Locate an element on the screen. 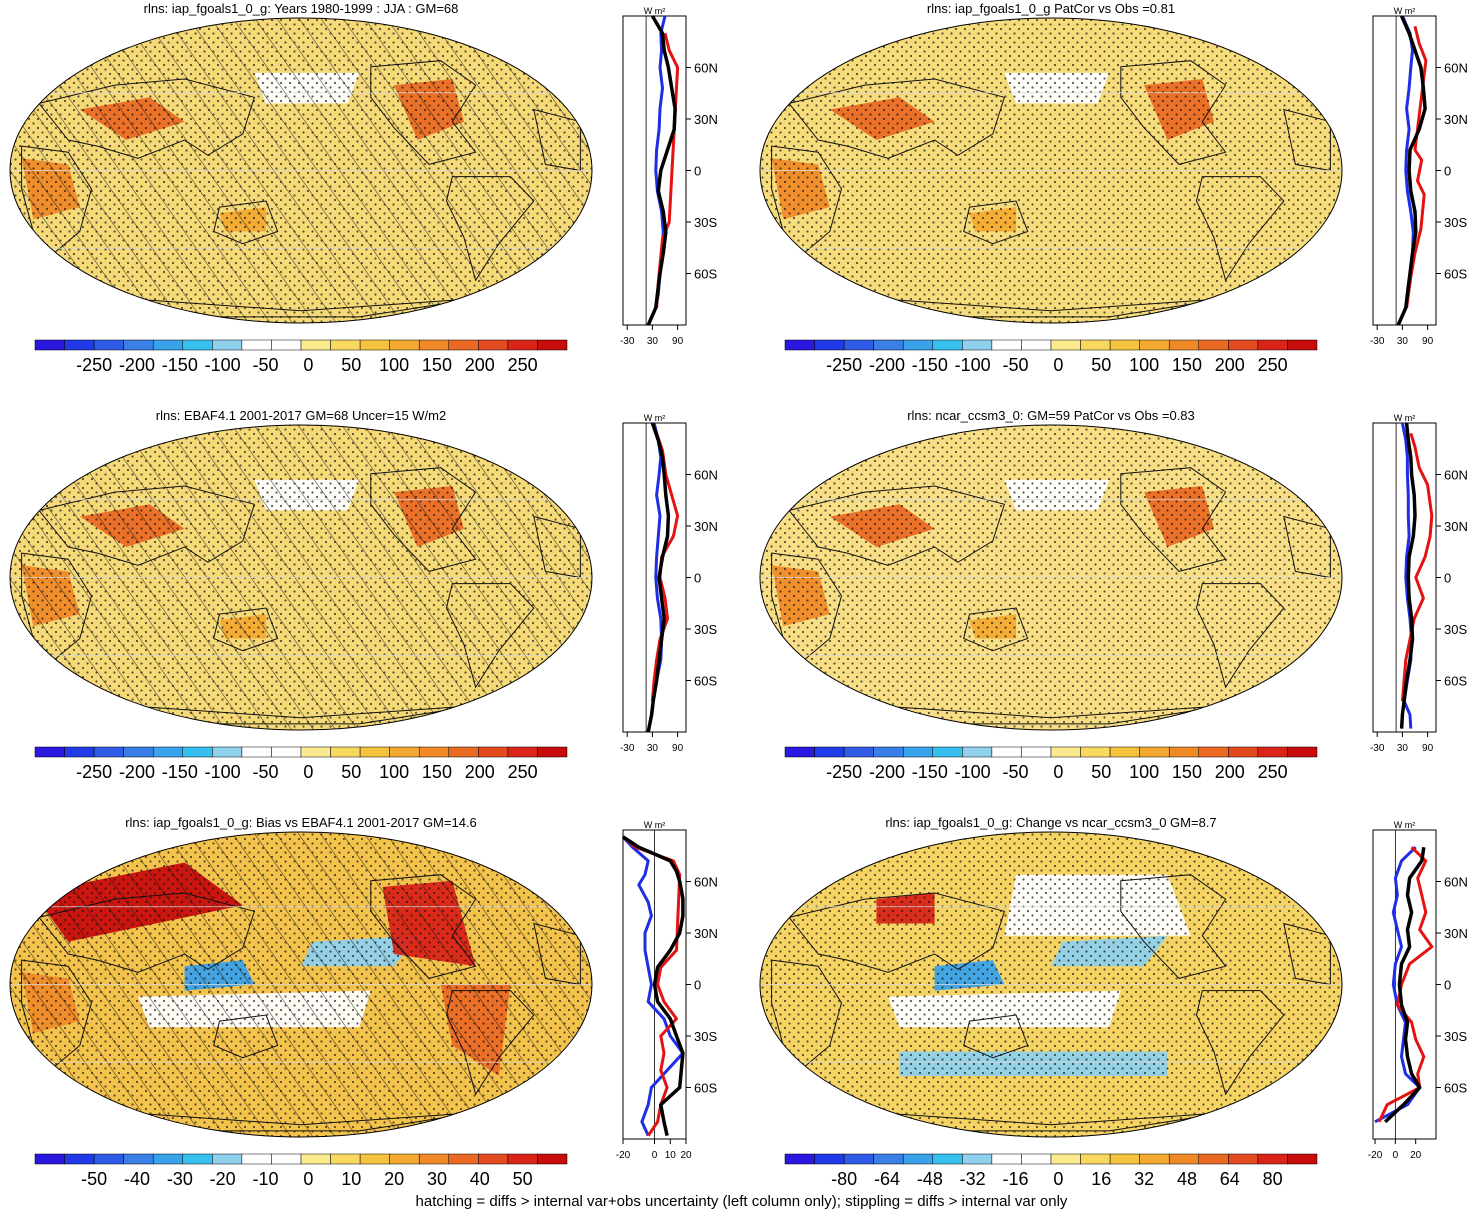  colorbar-tick-label: 20 is located at coordinates (394, 1179).